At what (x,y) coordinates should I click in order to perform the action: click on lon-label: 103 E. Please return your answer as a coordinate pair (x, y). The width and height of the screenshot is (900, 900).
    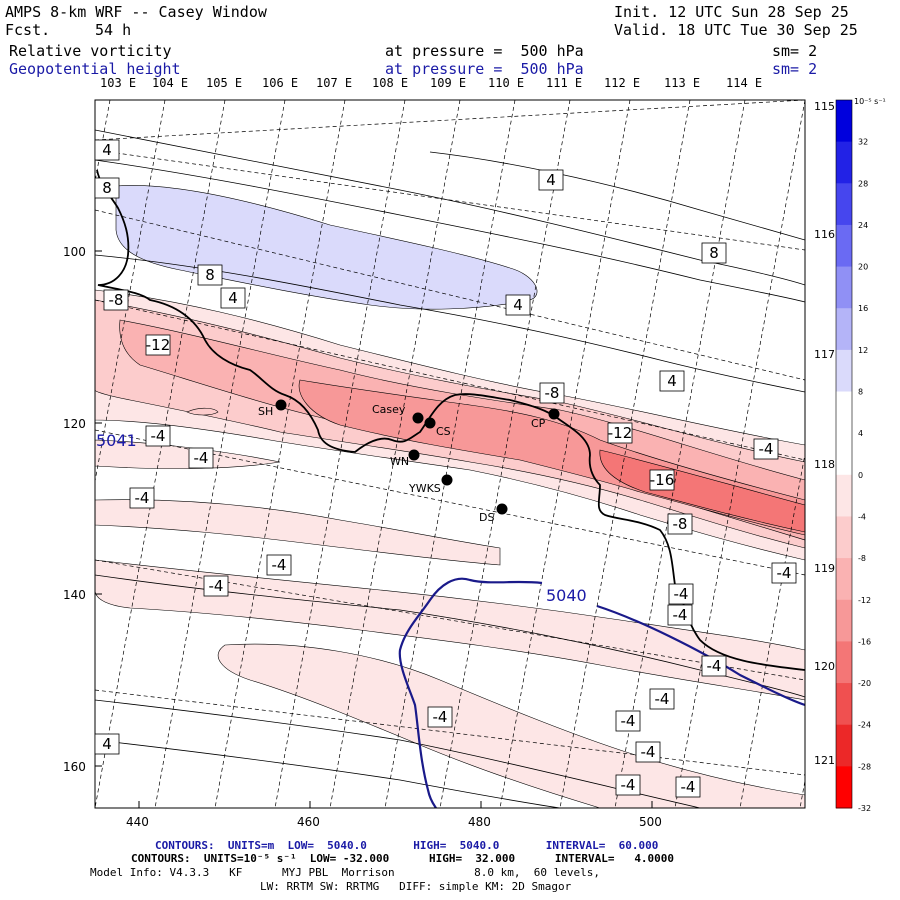
    Looking at the image, I should click on (118, 83).